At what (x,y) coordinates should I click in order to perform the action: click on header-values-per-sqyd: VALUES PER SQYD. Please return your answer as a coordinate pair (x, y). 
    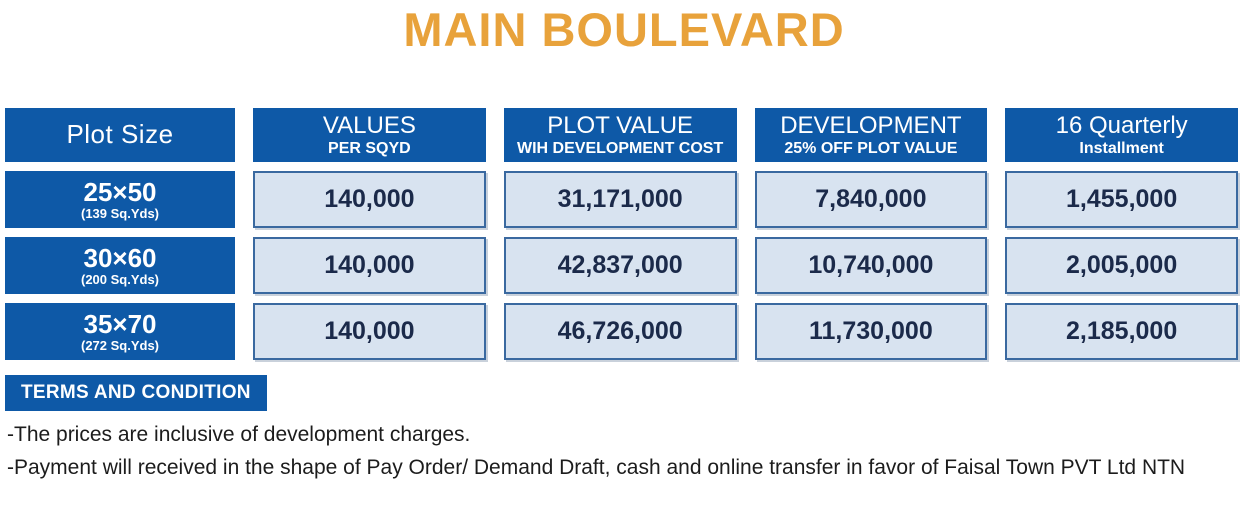
    Looking at the image, I should click on (369, 135).